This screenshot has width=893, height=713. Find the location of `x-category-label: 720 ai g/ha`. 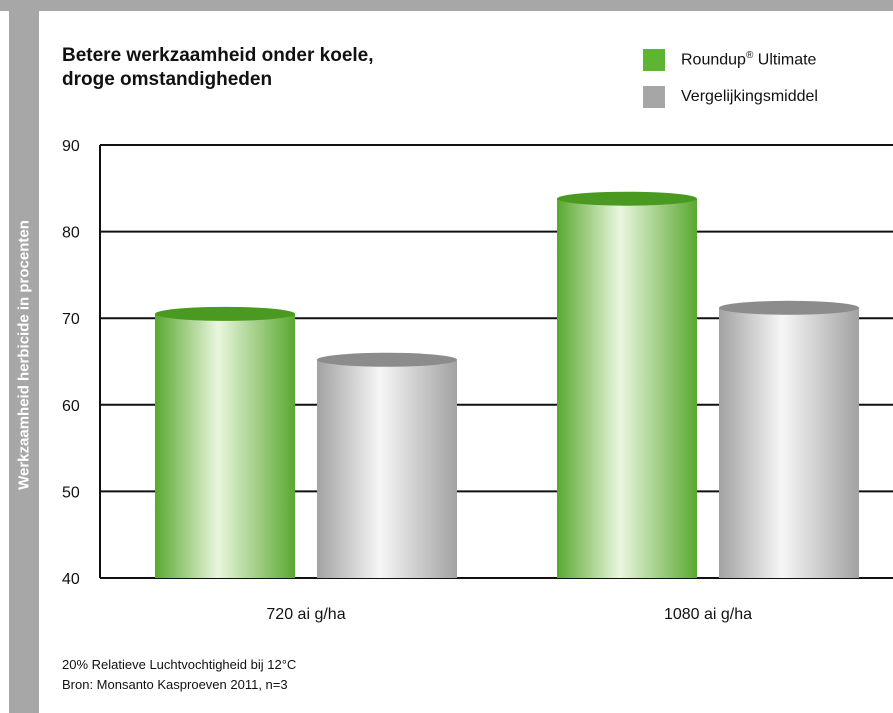

x-category-label: 720 ai g/ha is located at coordinates (305, 614).